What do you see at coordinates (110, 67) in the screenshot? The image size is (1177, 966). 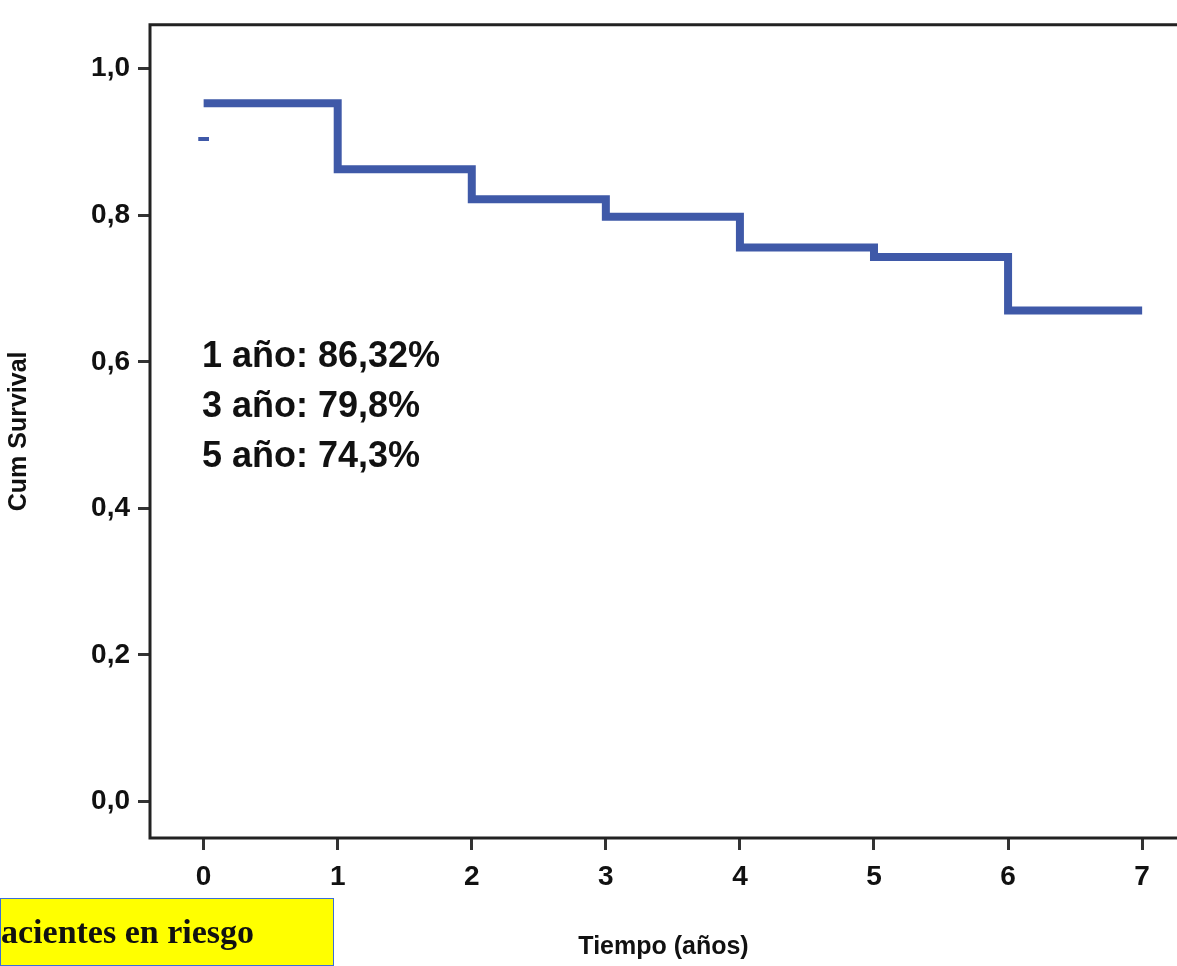 I see `y-tick-label: 1,0` at bounding box center [110, 67].